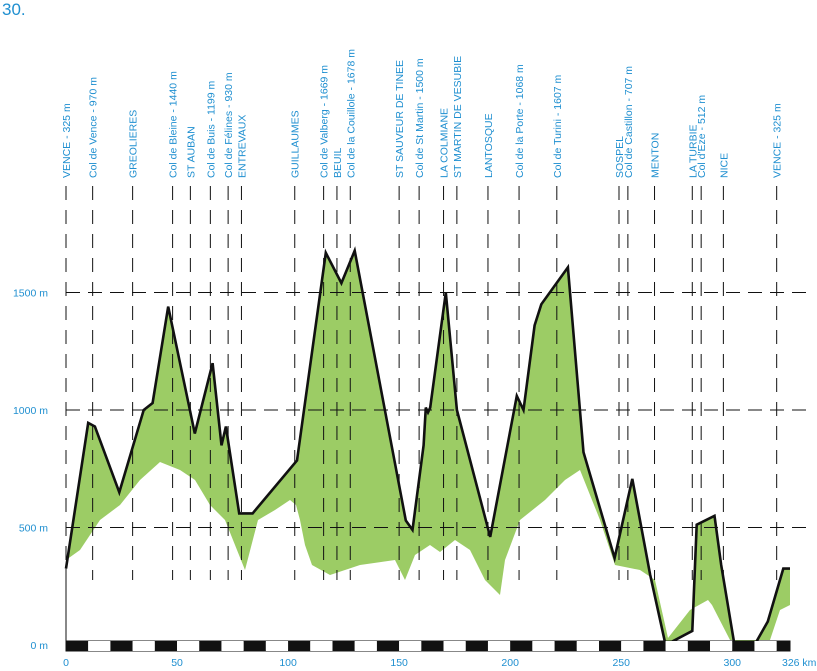  Describe the element at coordinates (174, 124) in the screenshot. I see `stop-label: Col de Bleine - 1440 m` at that location.